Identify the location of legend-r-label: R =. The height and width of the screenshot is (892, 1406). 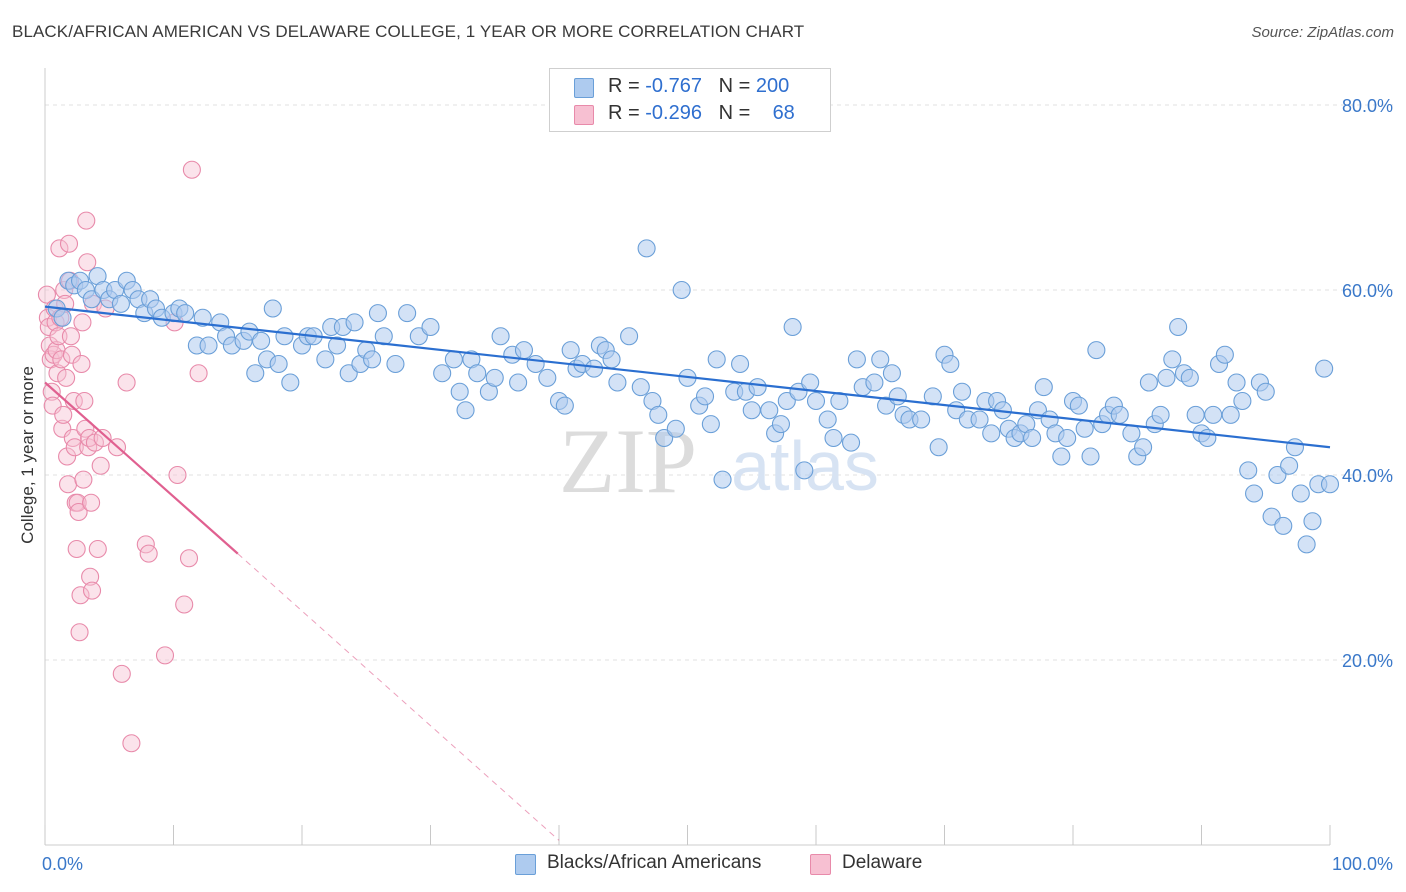
(627, 113).